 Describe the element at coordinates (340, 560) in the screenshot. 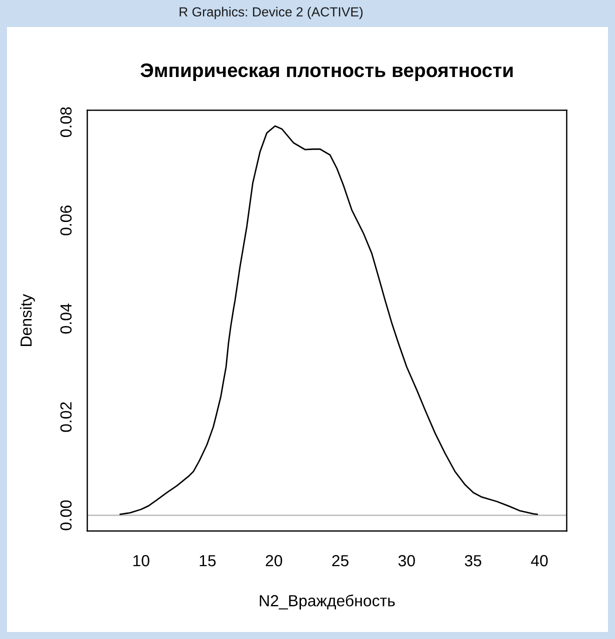

I see `x-tick-label: 25` at that location.